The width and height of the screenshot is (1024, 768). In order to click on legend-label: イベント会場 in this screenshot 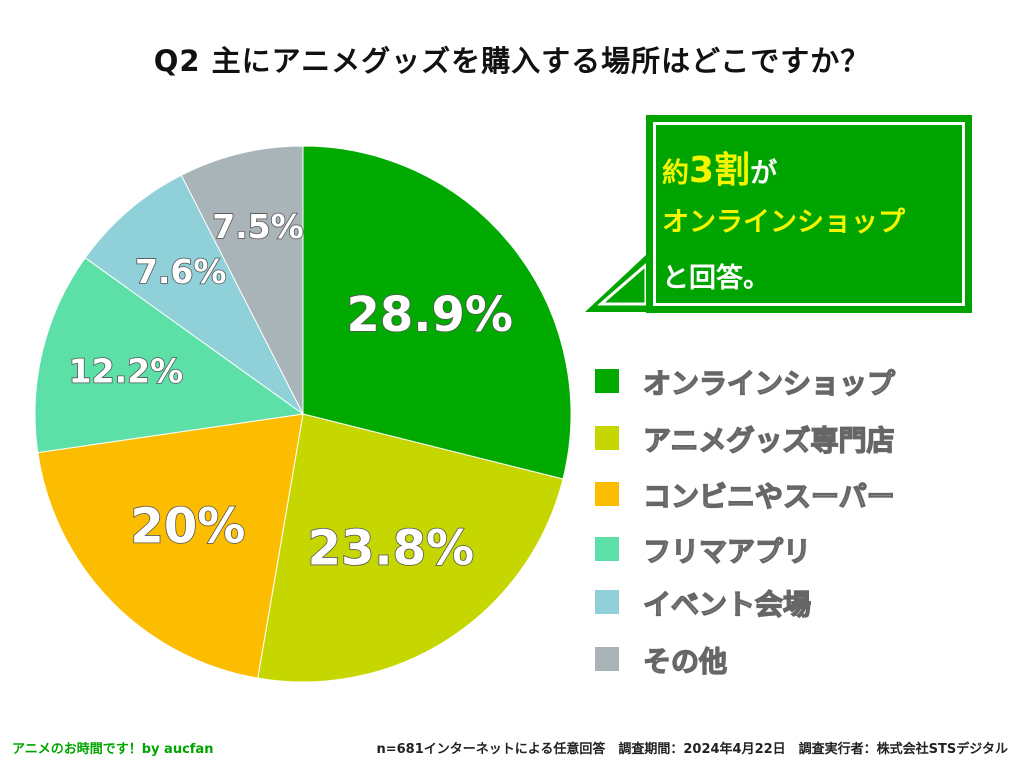, I will do `click(727, 604)`.